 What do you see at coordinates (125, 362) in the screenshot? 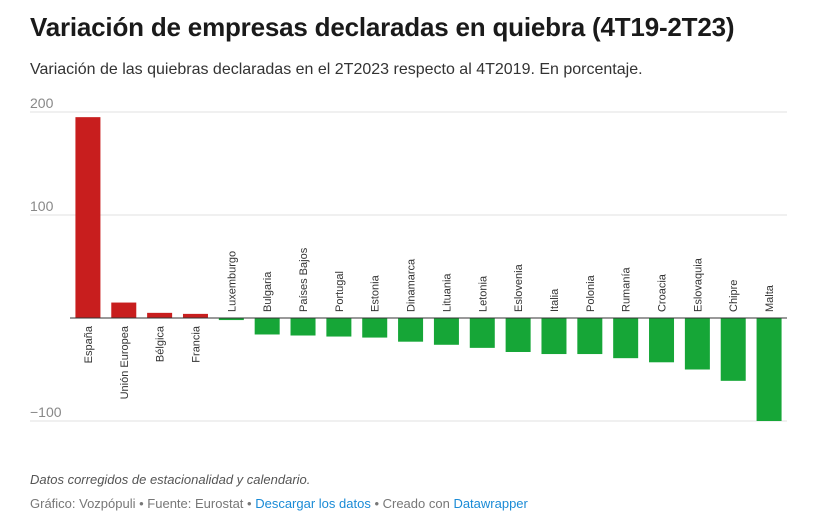
I see `category-label: Unión Europea` at bounding box center [125, 362].